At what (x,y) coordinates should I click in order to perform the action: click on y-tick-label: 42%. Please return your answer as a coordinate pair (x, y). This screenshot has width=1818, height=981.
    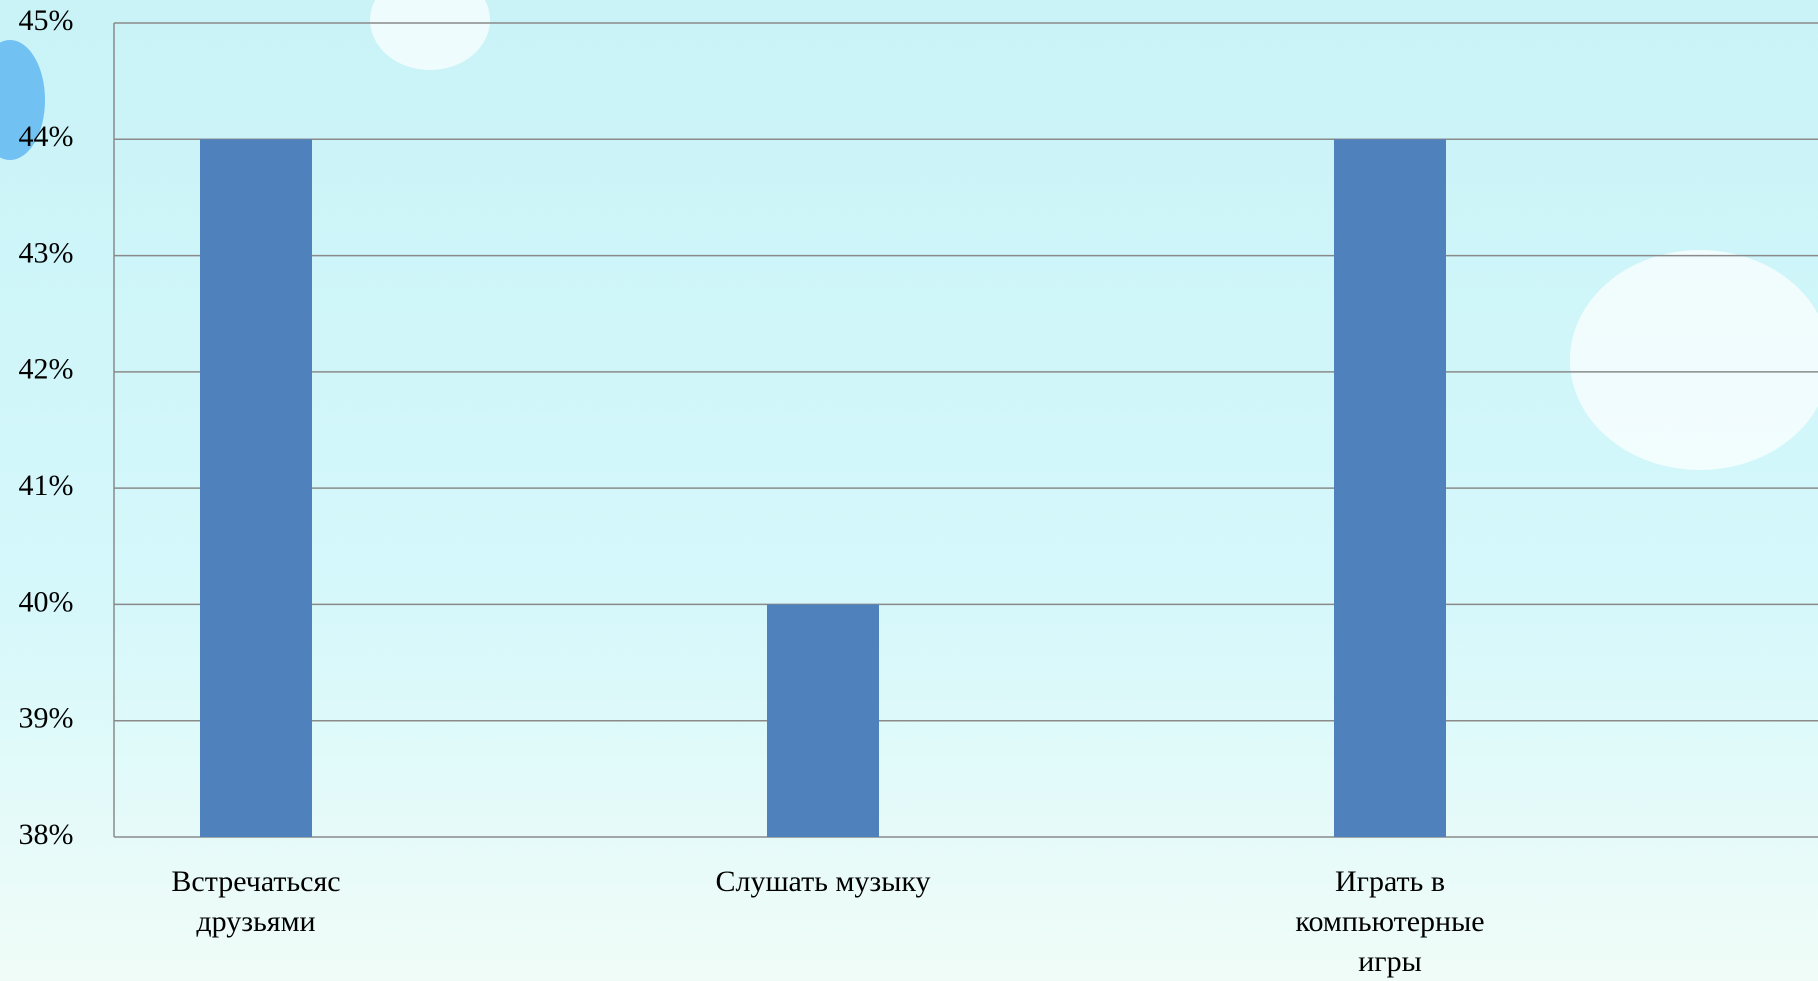
    Looking at the image, I should click on (46, 369).